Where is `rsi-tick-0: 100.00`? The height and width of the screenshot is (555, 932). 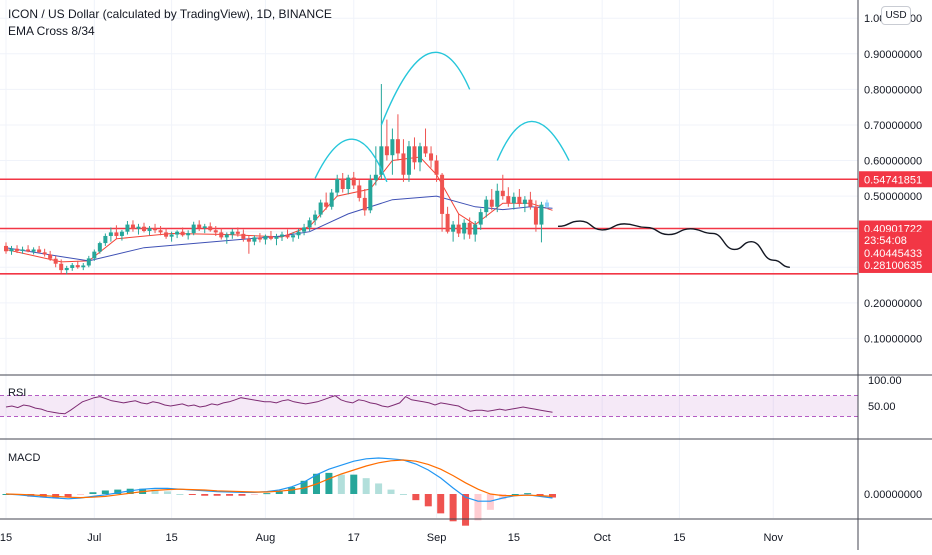 rsi-tick-0: 100.00 is located at coordinates (885, 381).